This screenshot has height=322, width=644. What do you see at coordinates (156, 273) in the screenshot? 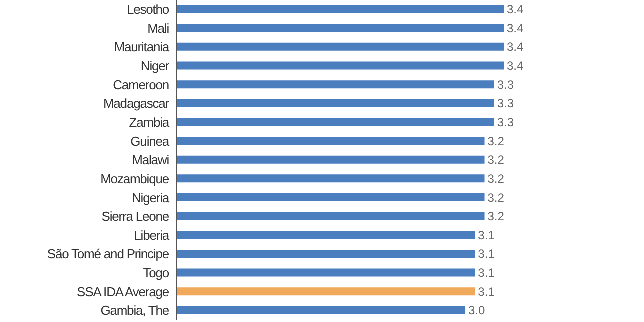
I see `y-tick-label: Togo` at bounding box center [156, 273].